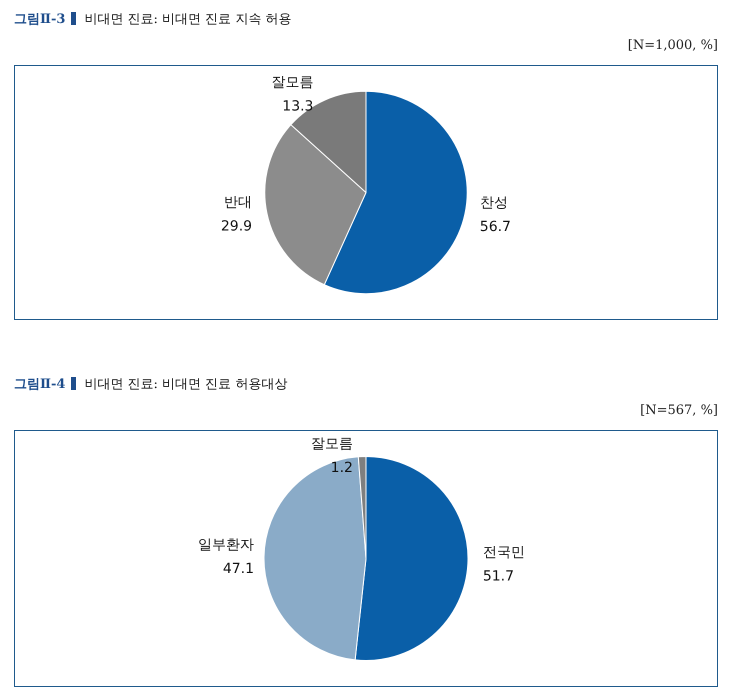 The height and width of the screenshot is (697, 732). I want to click on slice-label: 일부환자, so click(226, 544).